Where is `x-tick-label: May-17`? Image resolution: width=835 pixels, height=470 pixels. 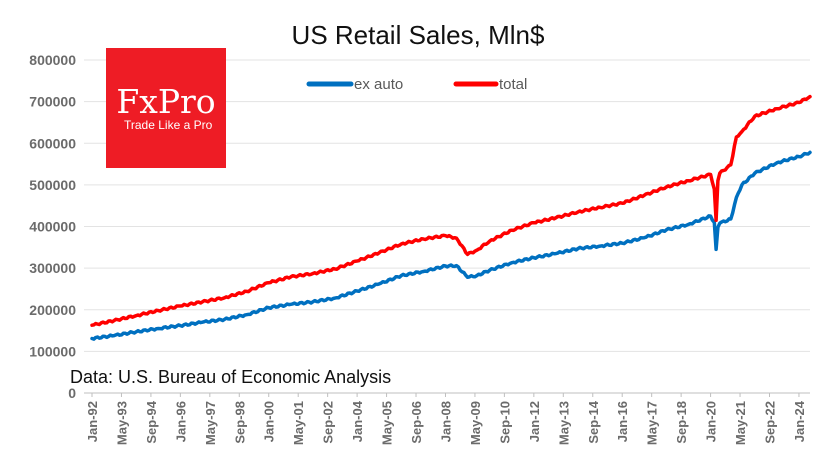
x-tick-label: May-17 is located at coordinates (652, 423).